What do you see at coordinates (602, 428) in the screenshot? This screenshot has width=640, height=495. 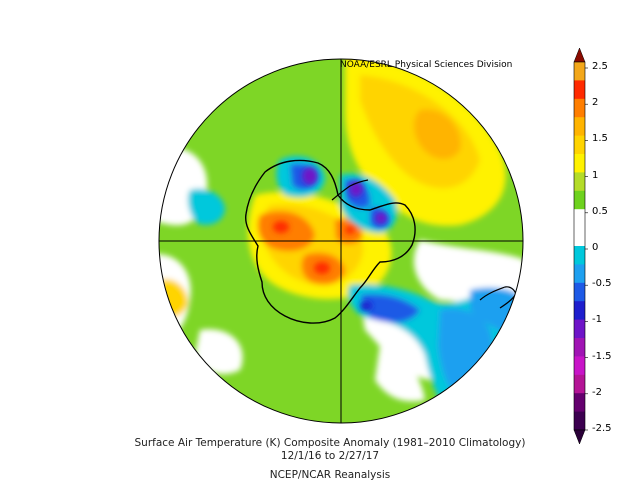 I see `colorbar-label: -2.5` at bounding box center [602, 428].